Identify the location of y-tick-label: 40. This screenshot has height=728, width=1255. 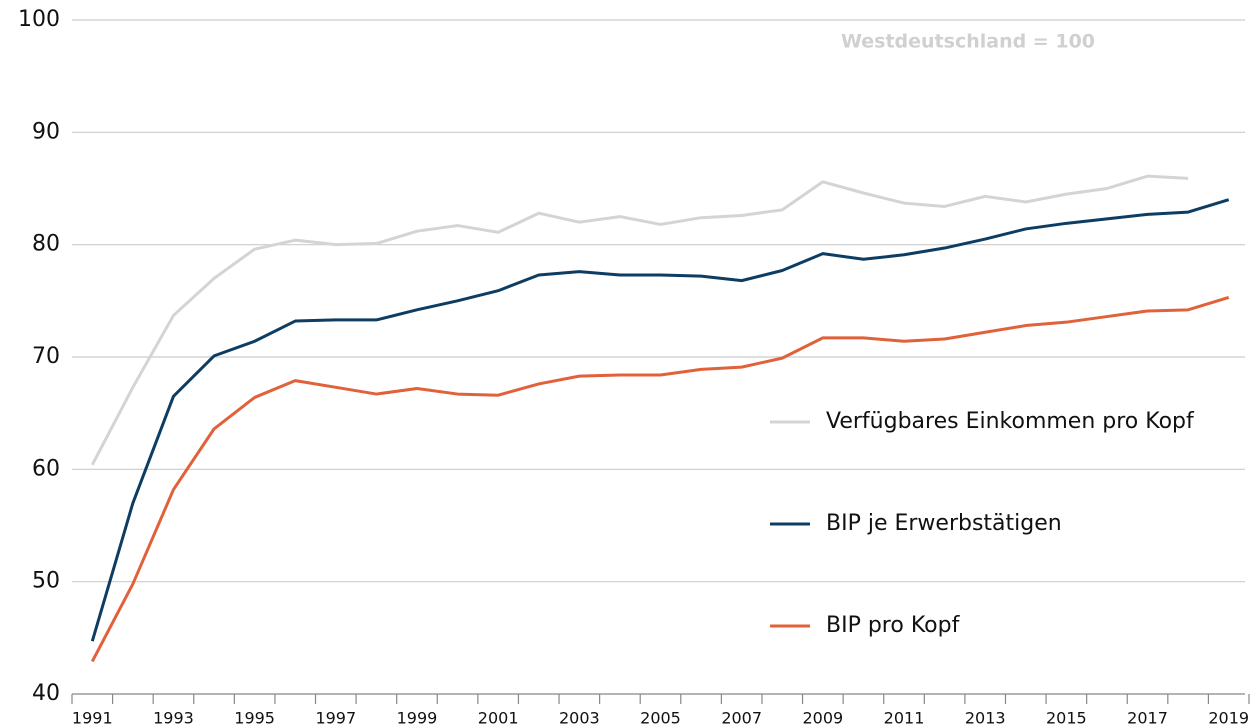
(46, 693).